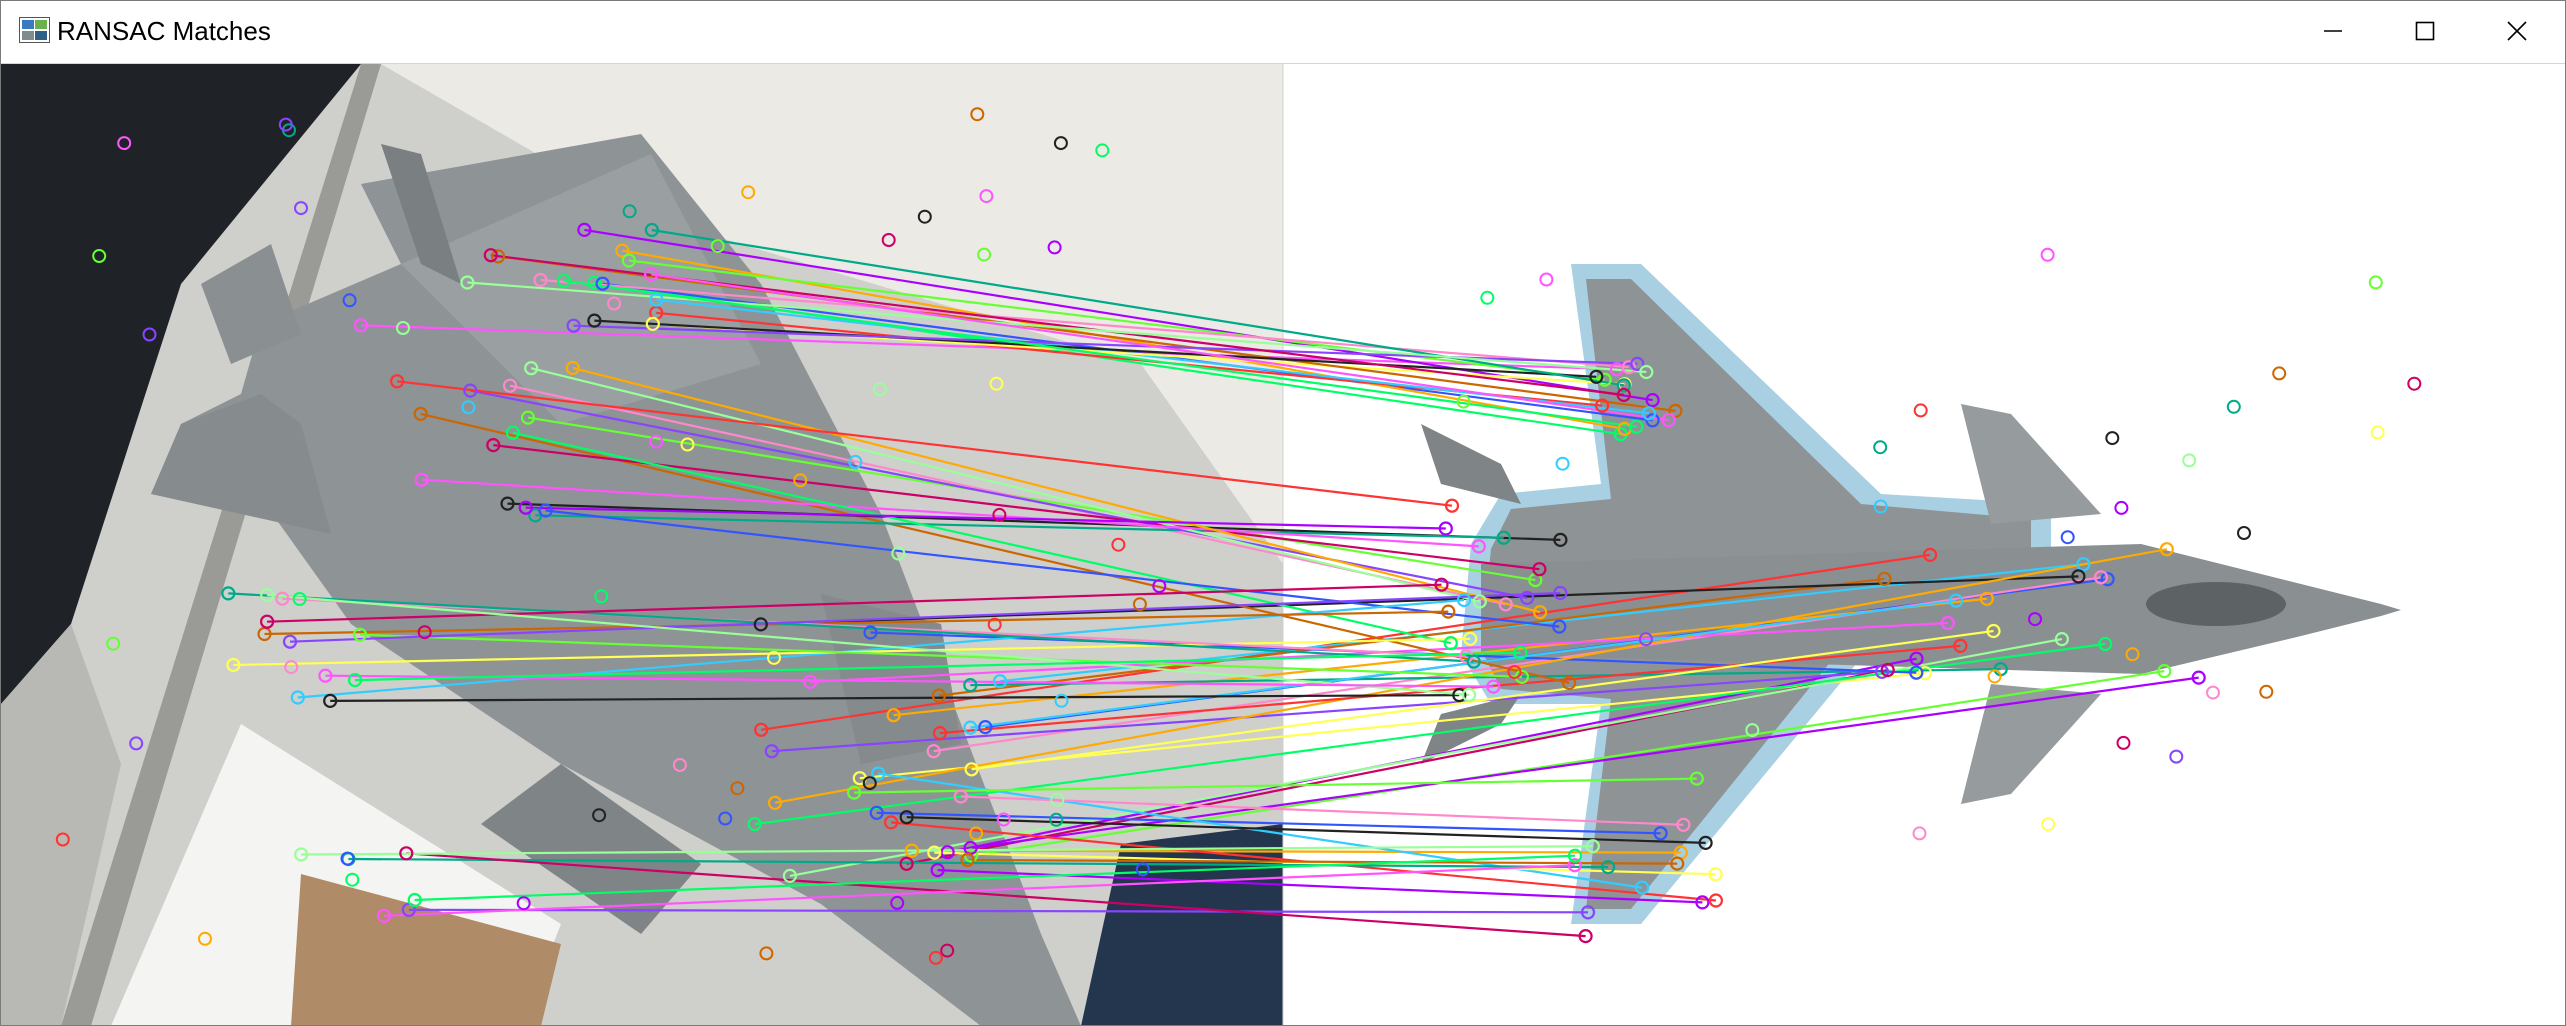 The image size is (2566, 1026). Describe the element at coordinates (1283, 32) in the screenshot. I see `title-bar: RANSAC Matches` at that location.